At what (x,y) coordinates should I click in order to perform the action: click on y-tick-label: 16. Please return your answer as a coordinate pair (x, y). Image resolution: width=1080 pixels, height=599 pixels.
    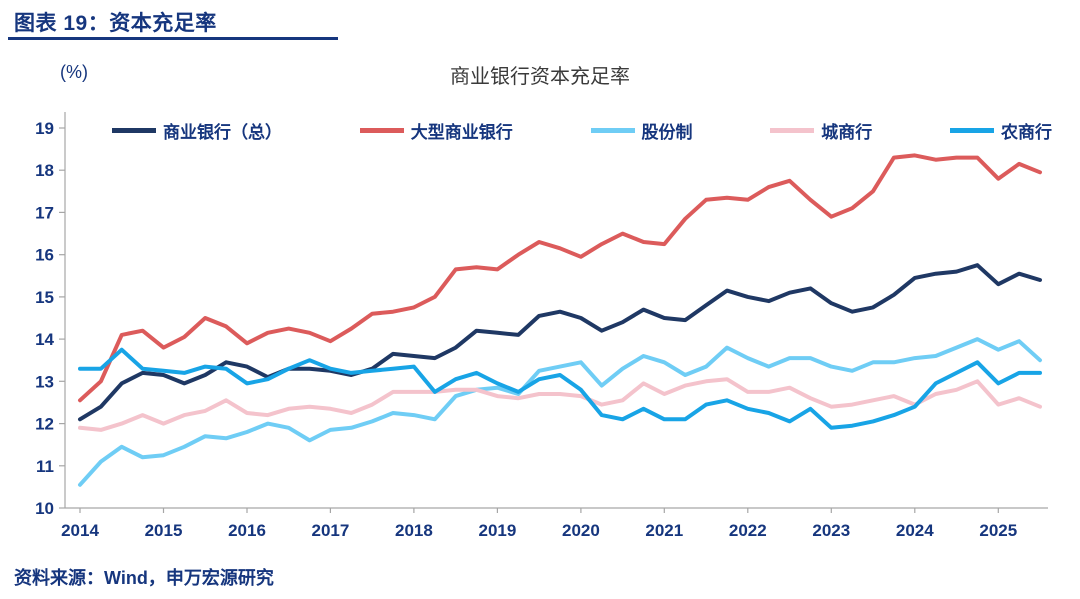
    Looking at the image, I should click on (44, 255).